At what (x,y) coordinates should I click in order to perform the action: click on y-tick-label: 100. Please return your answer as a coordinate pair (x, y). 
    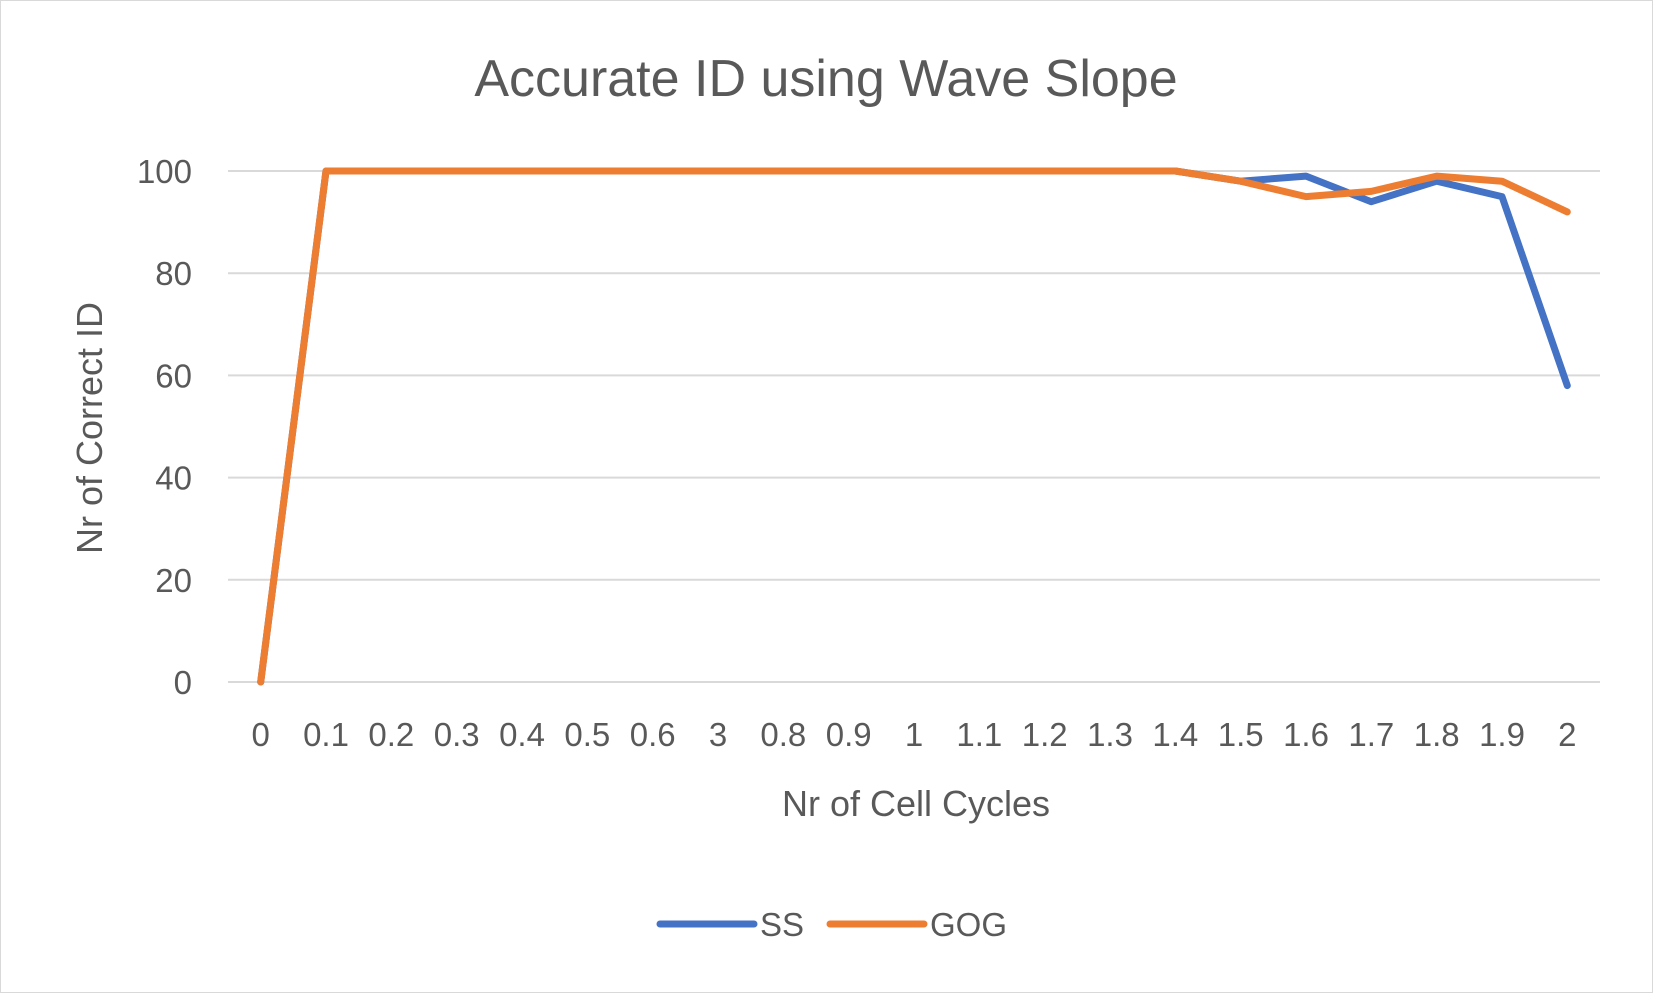
    Looking at the image, I should click on (164, 171).